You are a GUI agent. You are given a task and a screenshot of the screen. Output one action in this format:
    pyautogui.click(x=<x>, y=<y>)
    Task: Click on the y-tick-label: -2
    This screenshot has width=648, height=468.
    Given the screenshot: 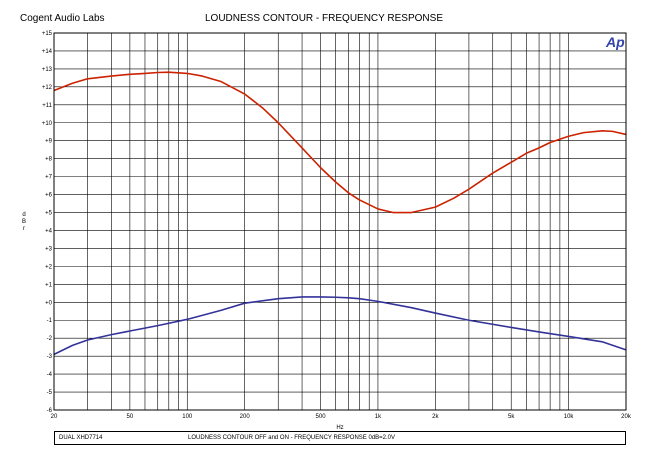 What is the action you would take?
    pyautogui.click(x=50, y=339)
    